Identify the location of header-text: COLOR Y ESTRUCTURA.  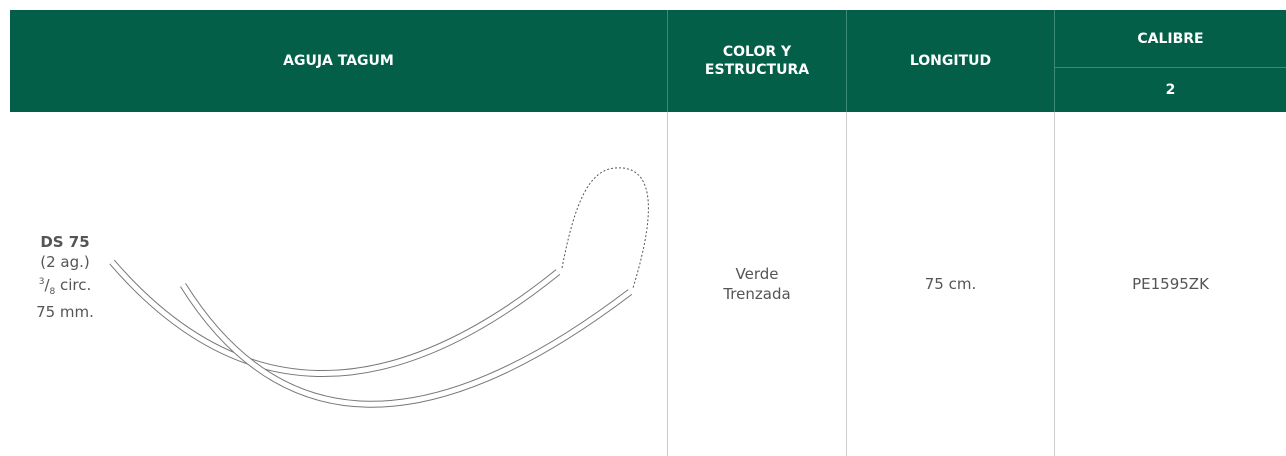
(757, 61).